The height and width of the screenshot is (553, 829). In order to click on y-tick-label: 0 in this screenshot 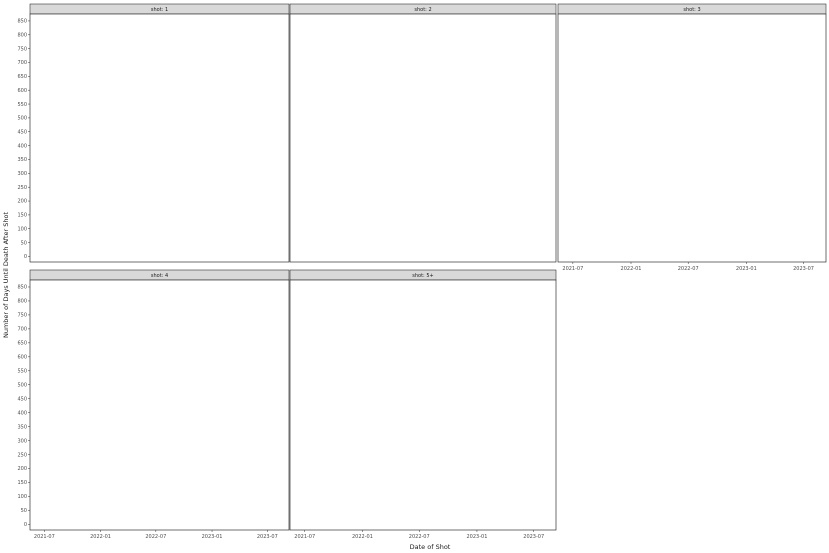, I will do `click(25, 257)`.